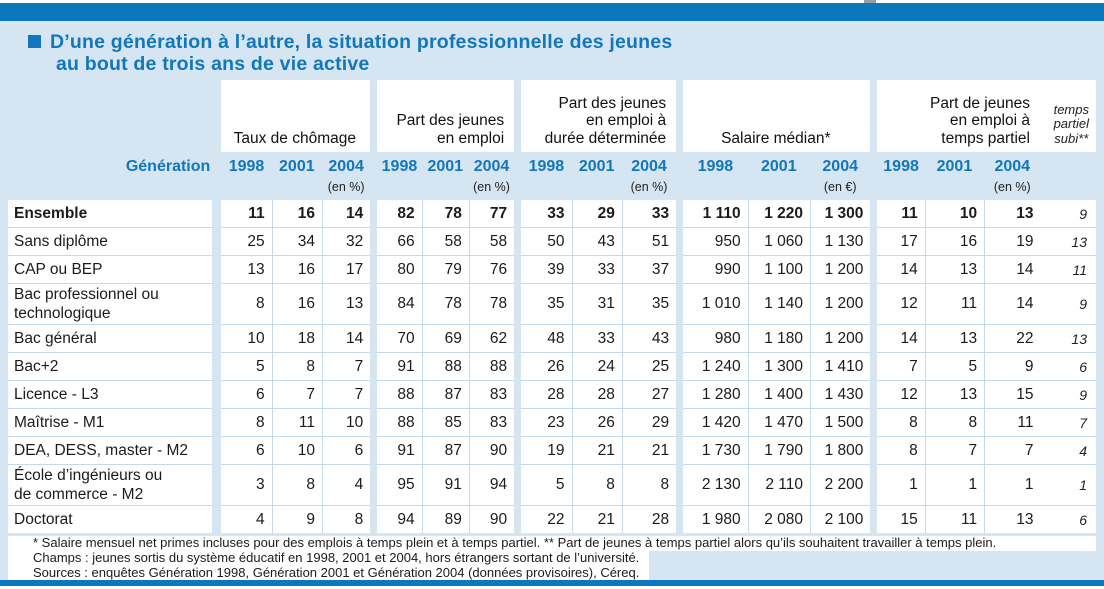 This screenshot has height=589, width=1104. What do you see at coordinates (778, 519) in the screenshot?
I see `value-cell: 2 080` at bounding box center [778, 519].